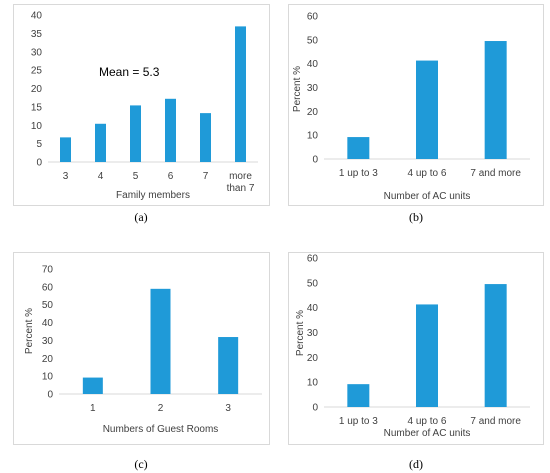 Image resolution: width=550 pixels, height=473 pixels. What do you see at coordinates (241, 182) in the screenshot?
I see `x-tick-label: more than 7` at bounding box center [241, 182].